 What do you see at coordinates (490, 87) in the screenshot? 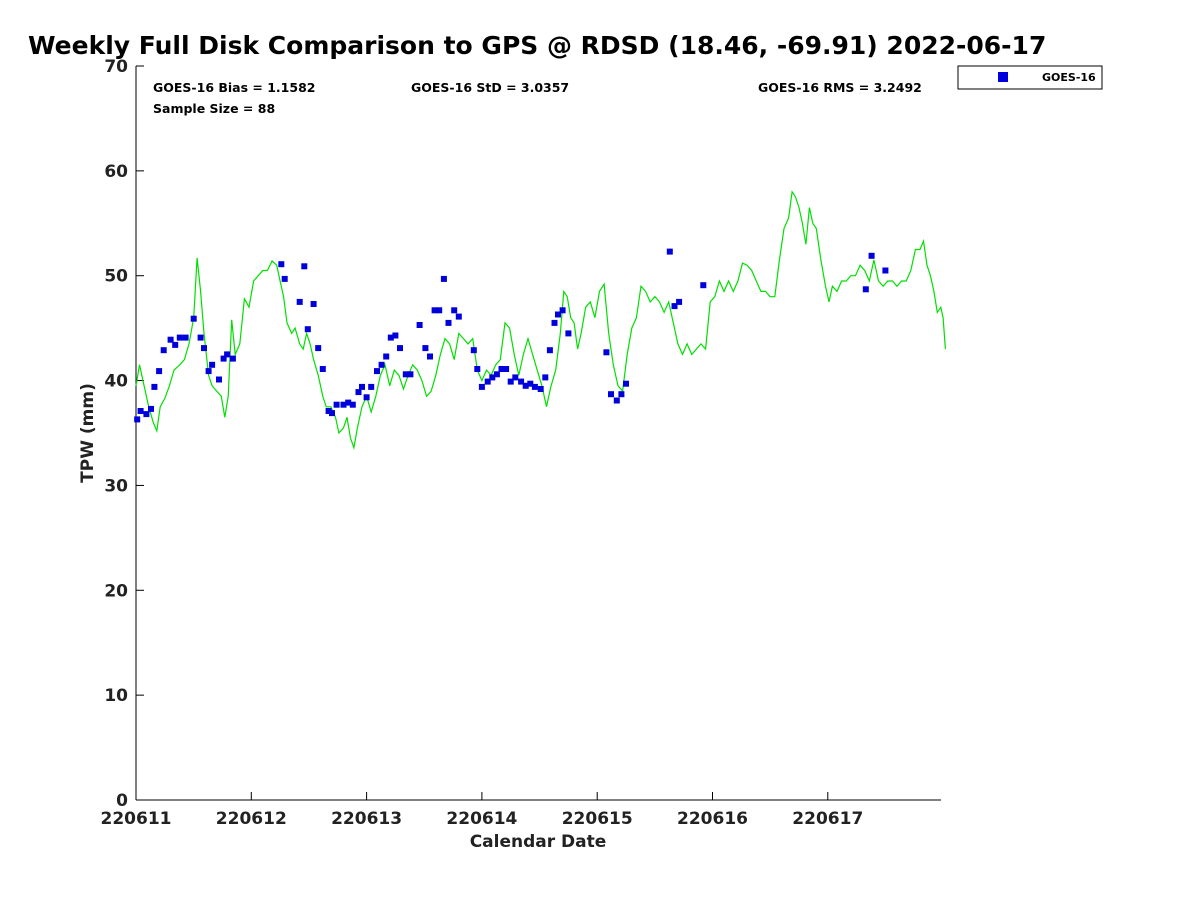
I see `std-stat: GOES-16 StD = 3.0357` at bounding box center [490, 87].